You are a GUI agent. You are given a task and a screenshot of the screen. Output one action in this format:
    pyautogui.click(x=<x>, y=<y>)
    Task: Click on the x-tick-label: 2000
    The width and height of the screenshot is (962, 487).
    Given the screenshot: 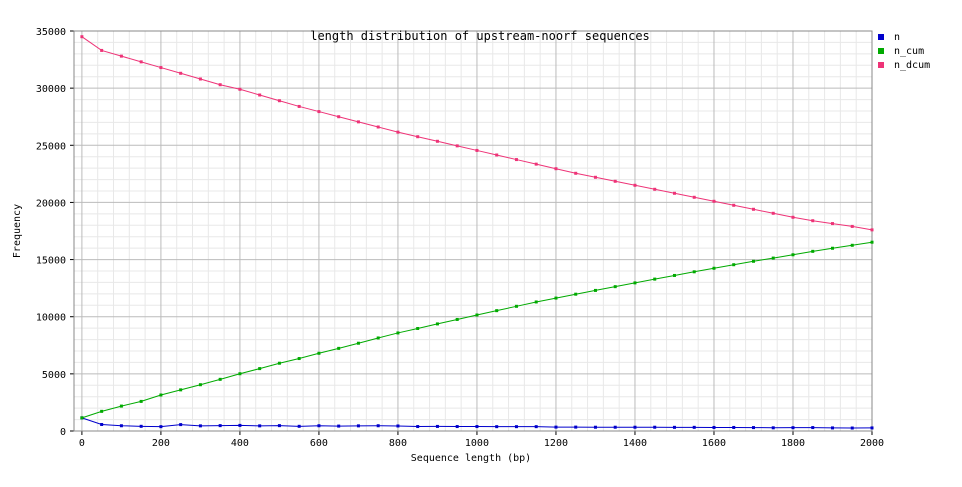 What is the action you would take?
    pyautogui.click(x=872, y=443)
    